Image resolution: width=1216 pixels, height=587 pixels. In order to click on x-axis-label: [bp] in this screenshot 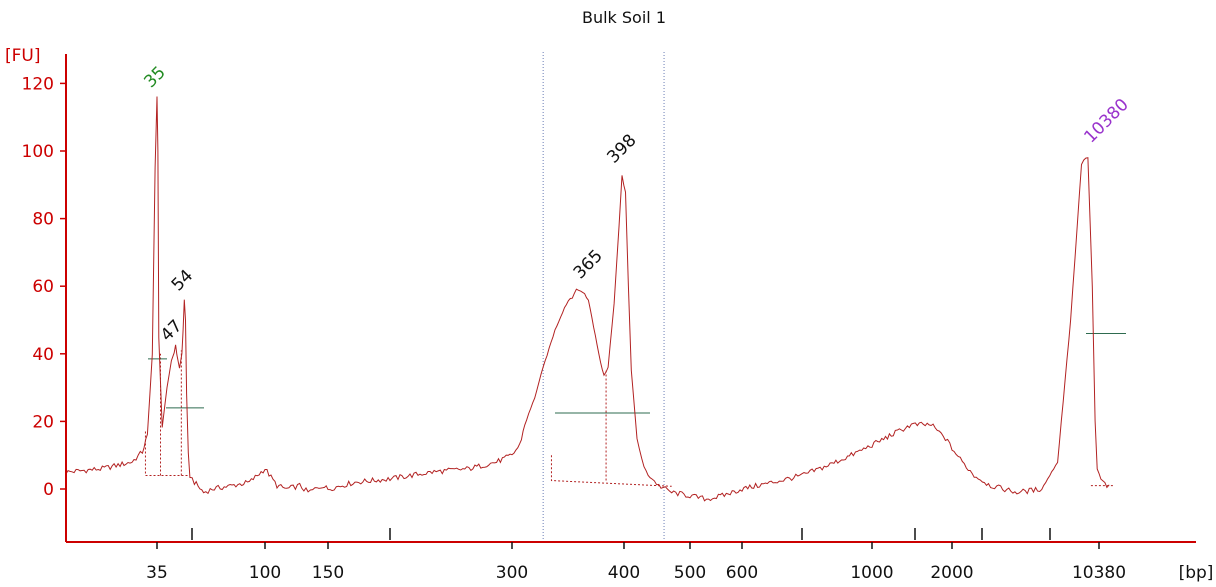, I will do `click(1196, 573)`.